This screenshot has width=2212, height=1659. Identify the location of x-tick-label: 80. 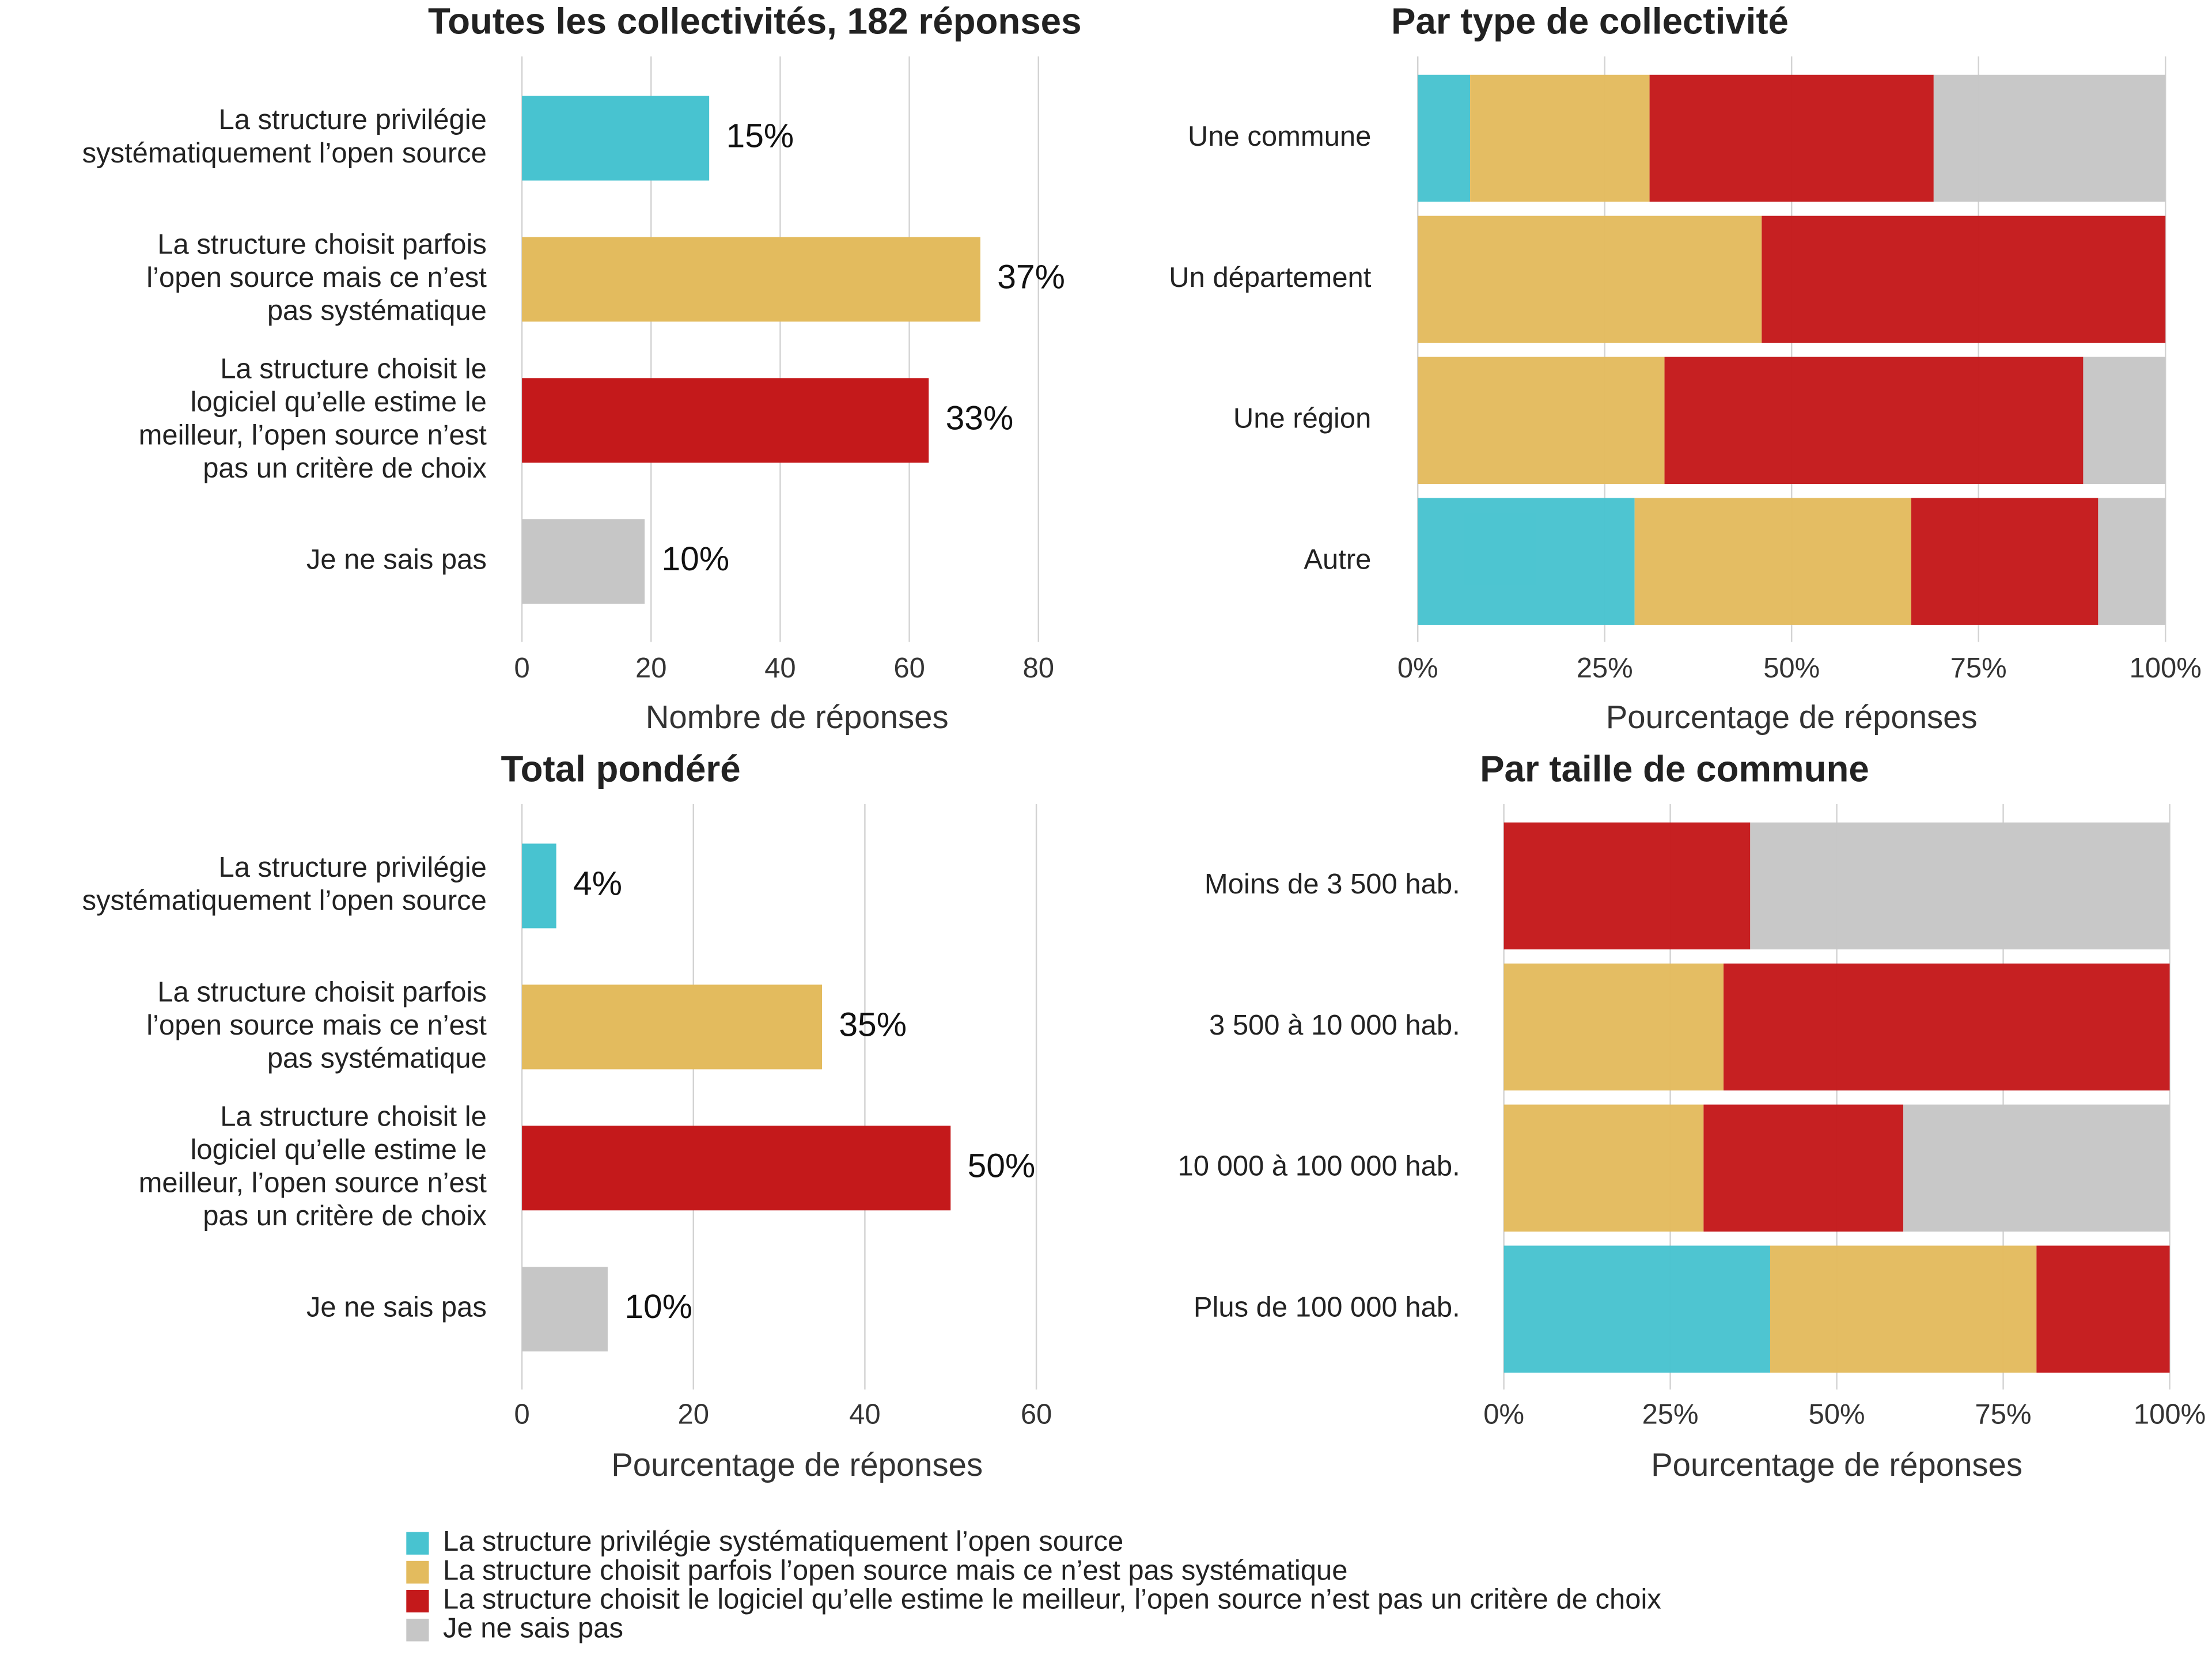
(1038, 668).